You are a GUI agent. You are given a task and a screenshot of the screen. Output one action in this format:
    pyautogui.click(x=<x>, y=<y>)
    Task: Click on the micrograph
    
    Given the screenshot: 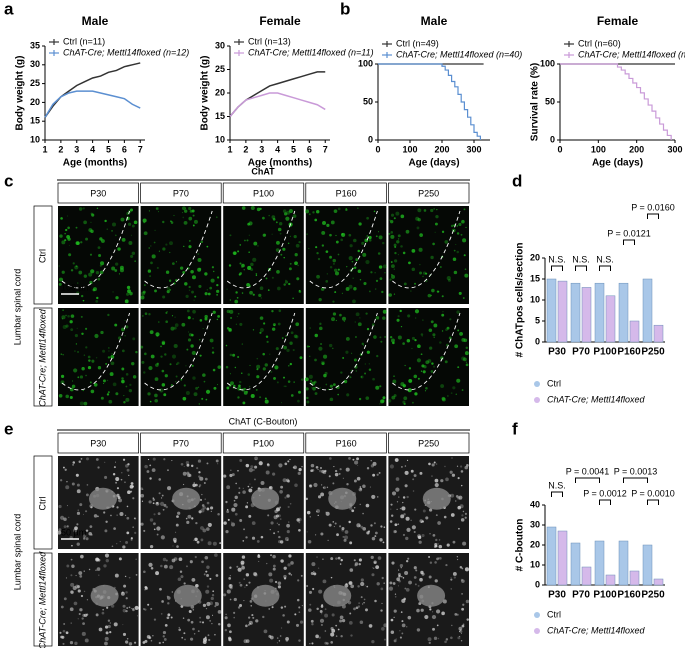 What is the action you would take?
    pyautogui.click(x=346, y=357)
    